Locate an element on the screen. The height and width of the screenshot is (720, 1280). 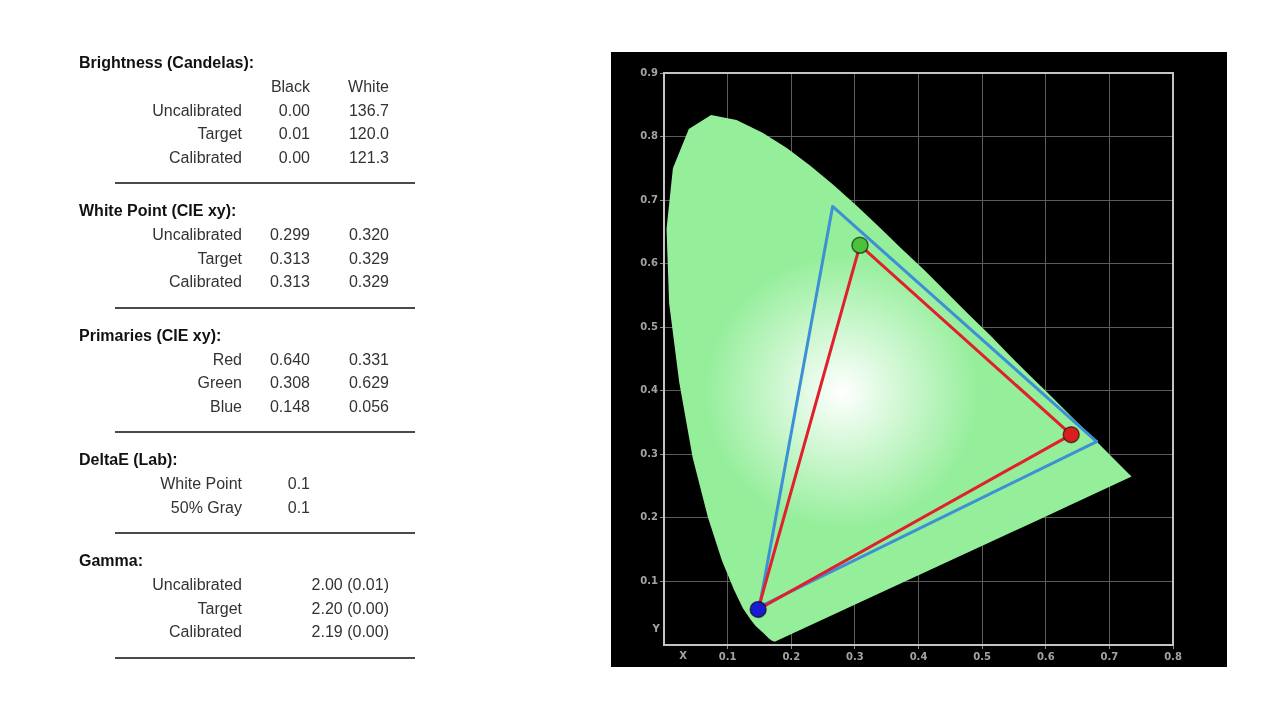
x-tick-label: 0.8 is located at coordinates (1173, 656).